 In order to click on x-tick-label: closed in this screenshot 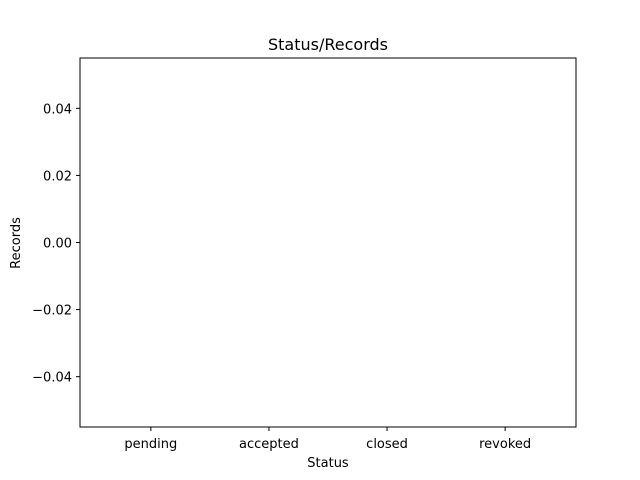, I will do `click(387, 444)`.